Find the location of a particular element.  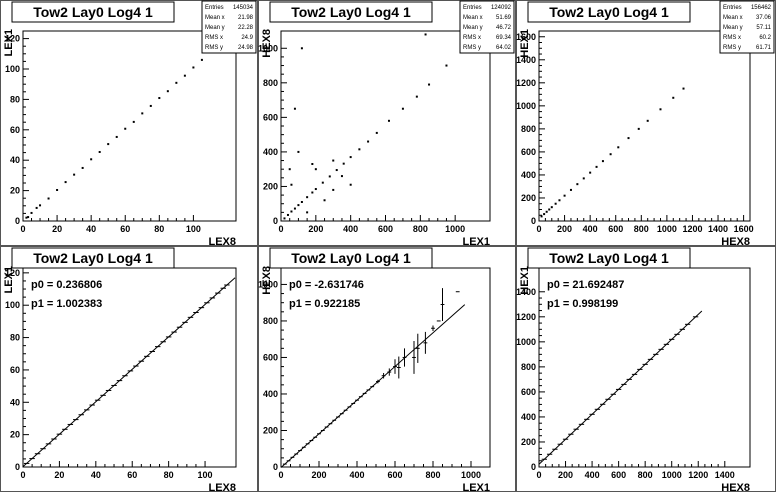

stats-label: Entries is located at coordinates (214, 8).